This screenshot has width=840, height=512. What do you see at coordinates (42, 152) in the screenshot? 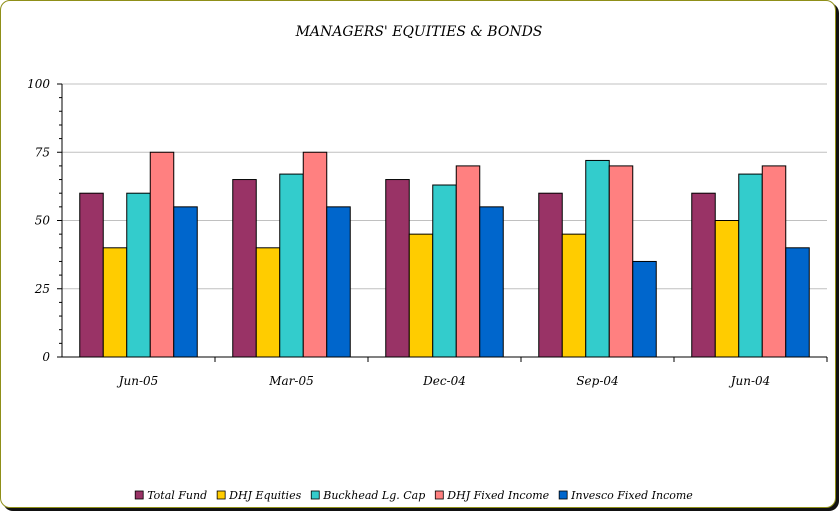
I see `y-tick-label: 75` at bounding box center [42, 152].